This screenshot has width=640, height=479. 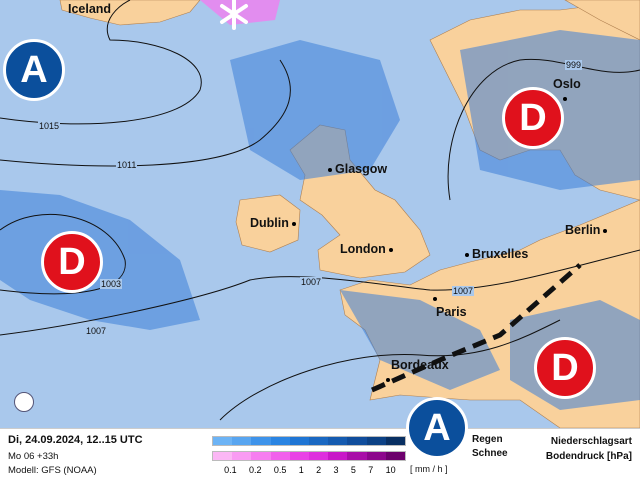 What do you see at coordinates (280, 470) in the screenshot?
I see `tick: 0.5` at bounding box center [280, 470].